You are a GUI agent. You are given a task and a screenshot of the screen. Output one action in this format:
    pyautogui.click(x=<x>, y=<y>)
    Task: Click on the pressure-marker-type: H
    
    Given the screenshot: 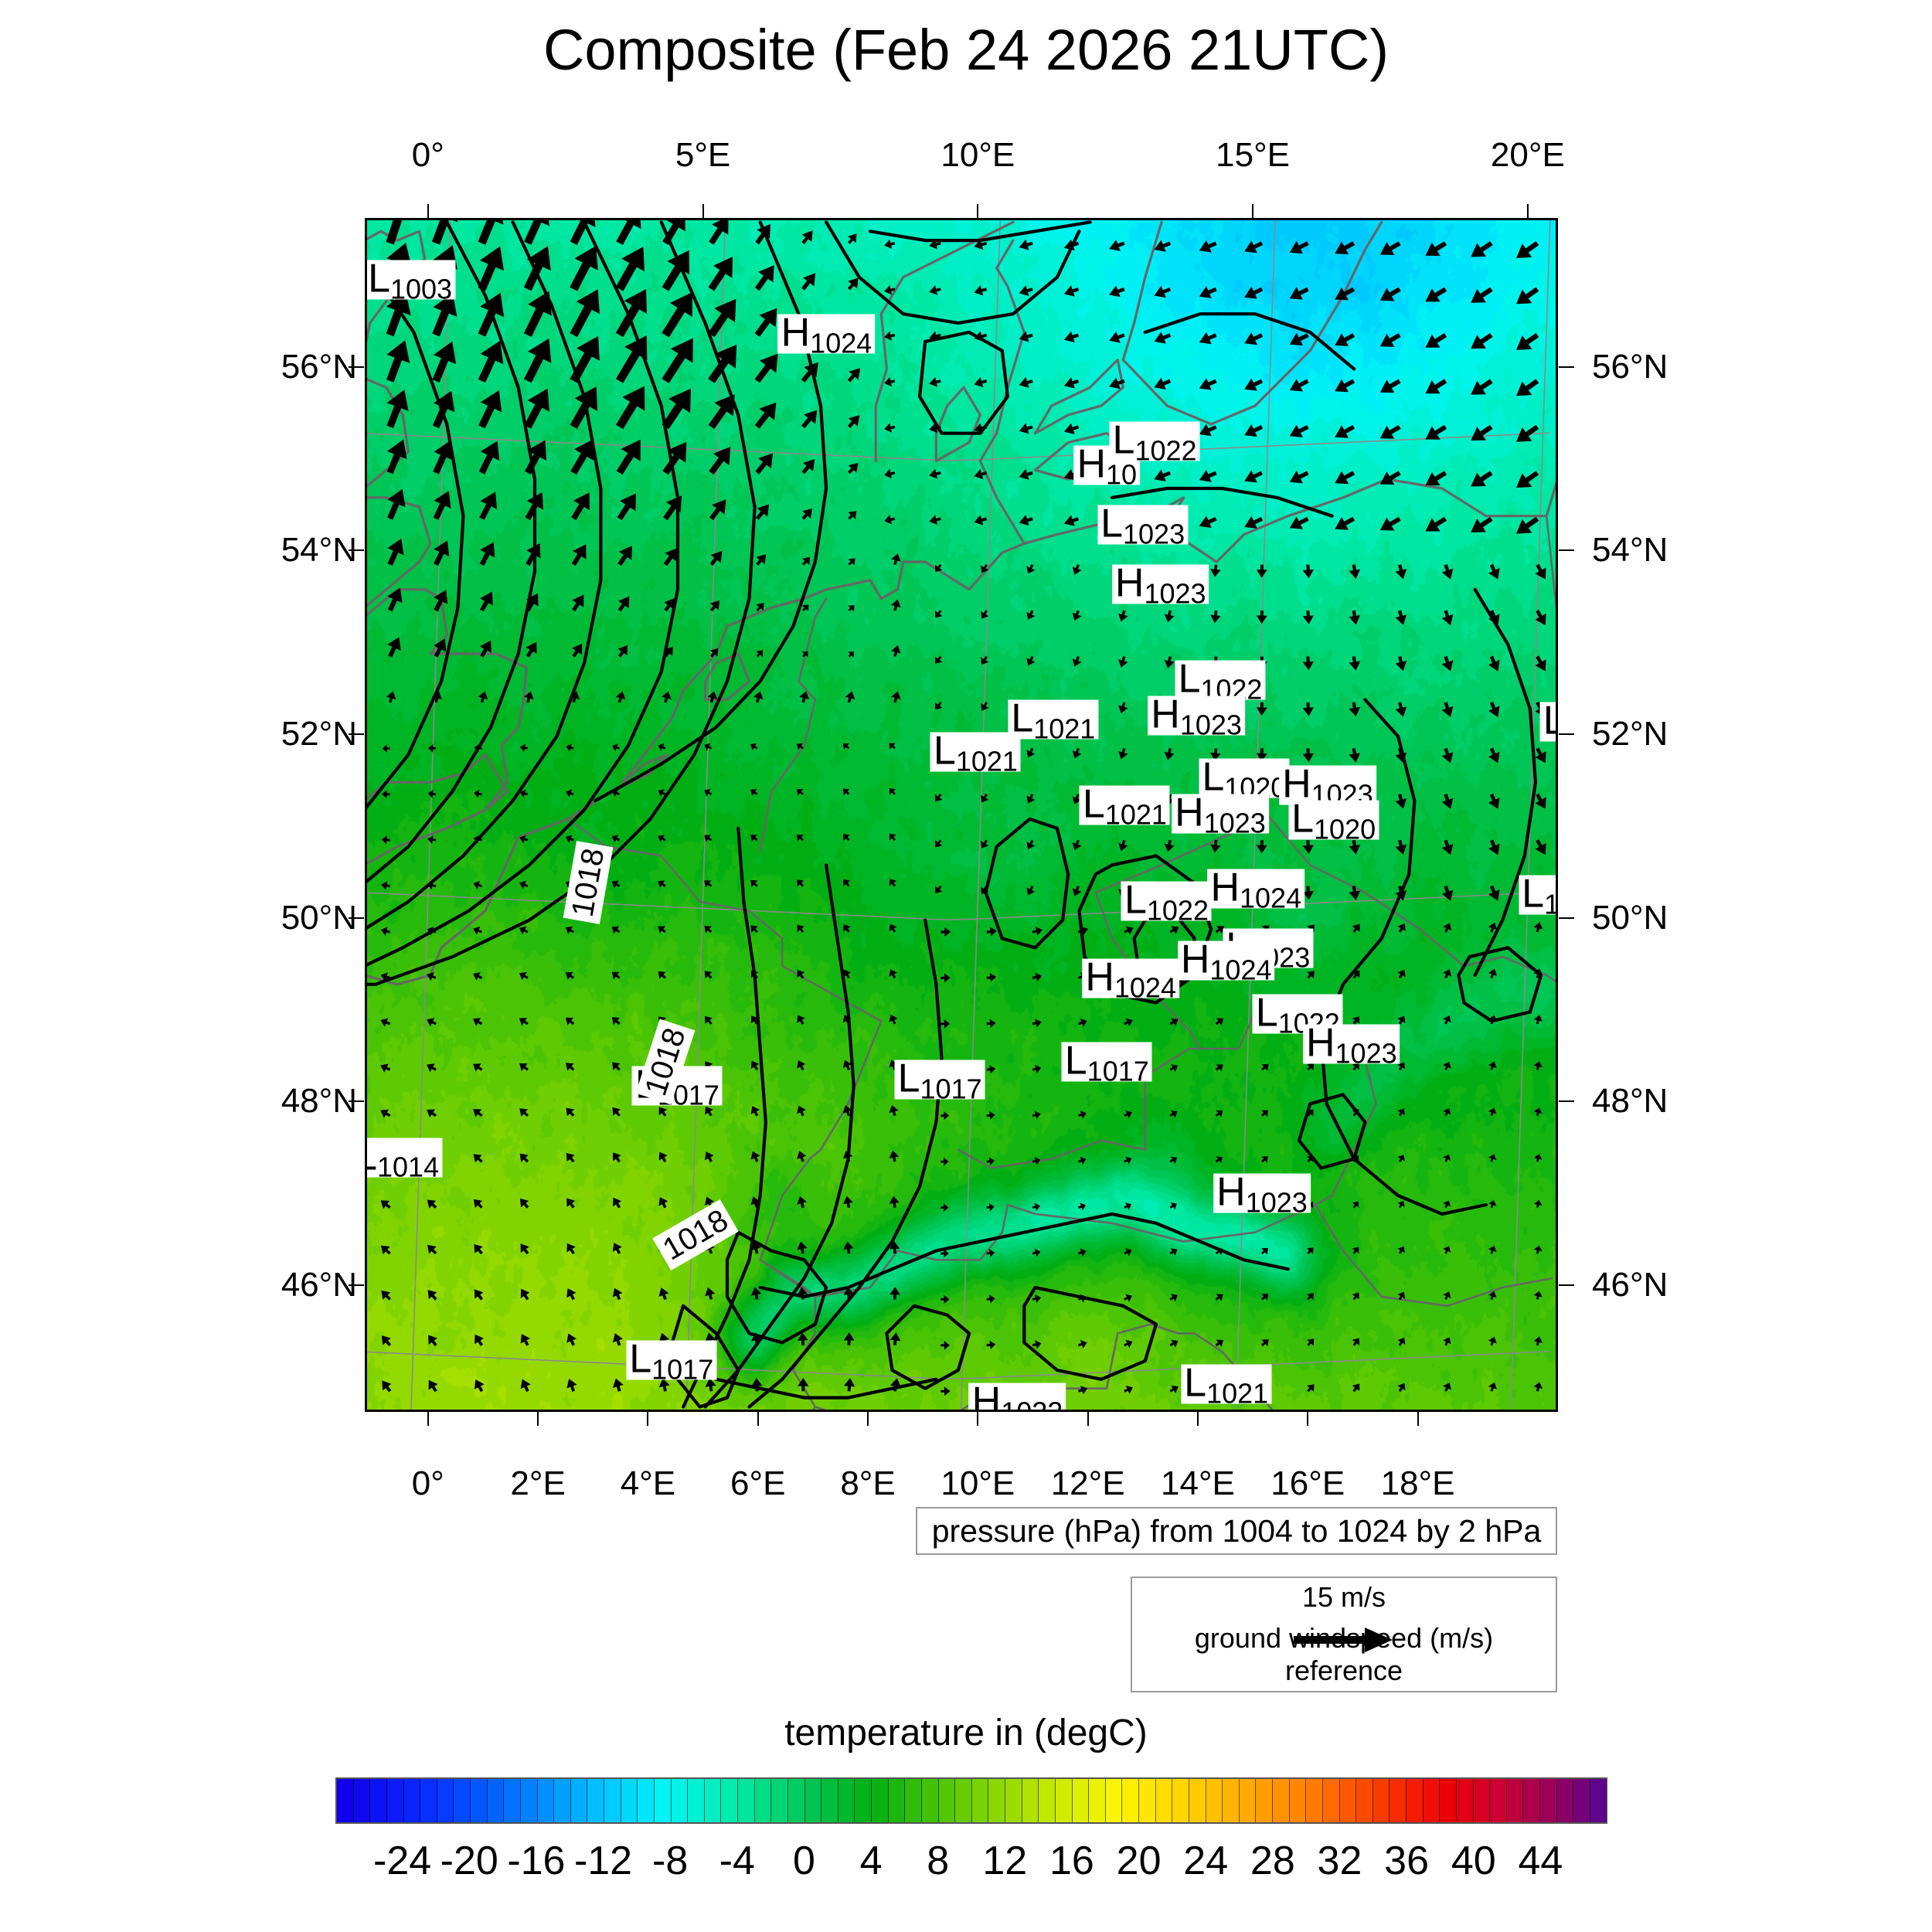 What is the action you would take?
    pyautogui.click(x=1190, y=813)
    